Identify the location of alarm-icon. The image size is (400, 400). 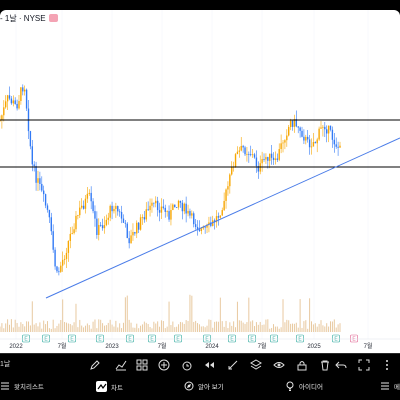
(187, 365).